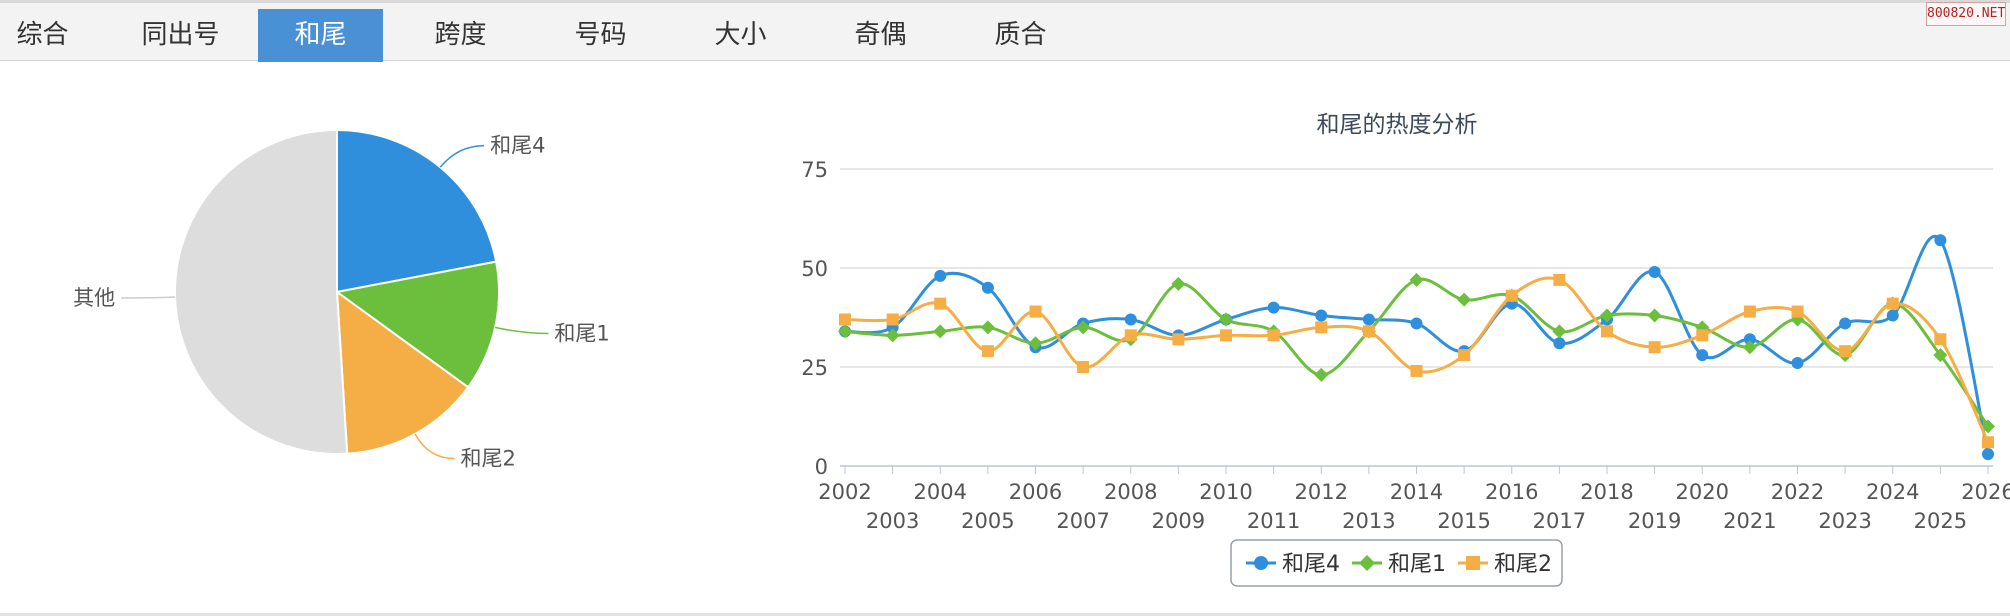 The height and width of the screenshot is (616, 2010). Describe the element at coordinates (1020, 35) in the screenshot. I see `tab-zhihe: 质合` at that location.